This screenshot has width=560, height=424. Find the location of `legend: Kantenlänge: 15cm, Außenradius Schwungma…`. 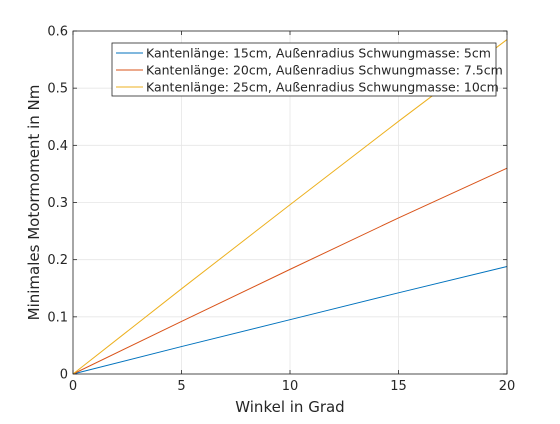

legend: Kantenlänge: 15cm, Außenradius Schwungma… is located at coordinates (307, 69).